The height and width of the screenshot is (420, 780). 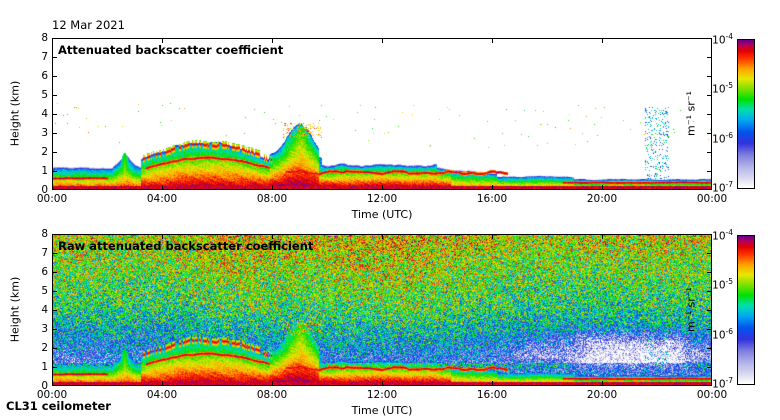 I want to click on y-tick-label: 0, so click(x=44, y=190).